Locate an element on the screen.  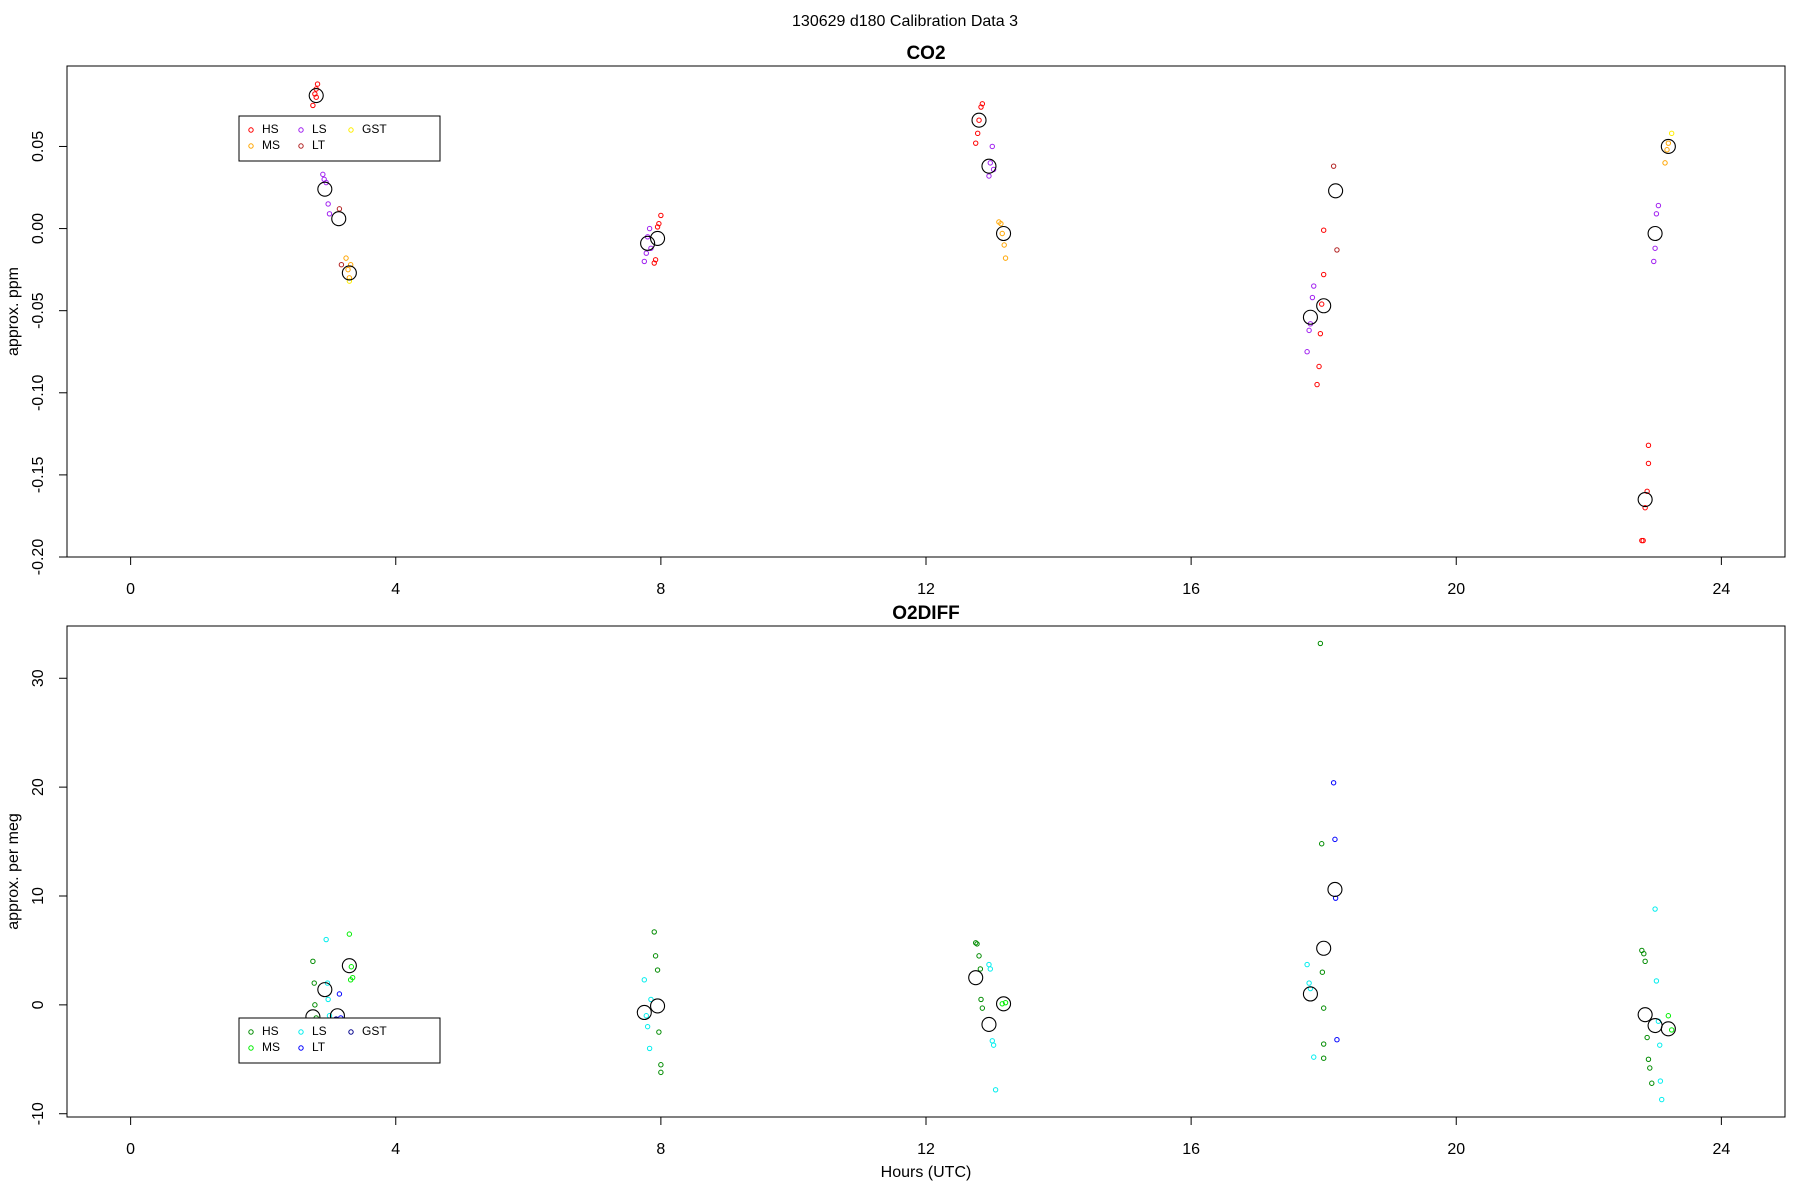
legend-label: HS is located at coordinates (270, 1031).